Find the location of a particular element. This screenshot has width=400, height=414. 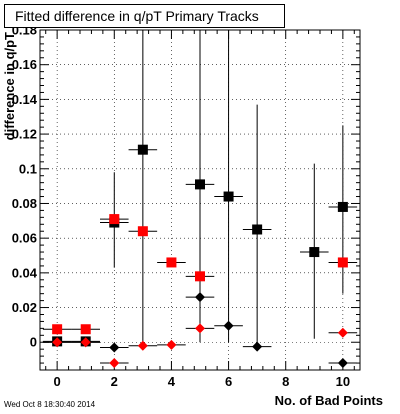

x-tick-label: 10 is located at coordinates (343, 381).